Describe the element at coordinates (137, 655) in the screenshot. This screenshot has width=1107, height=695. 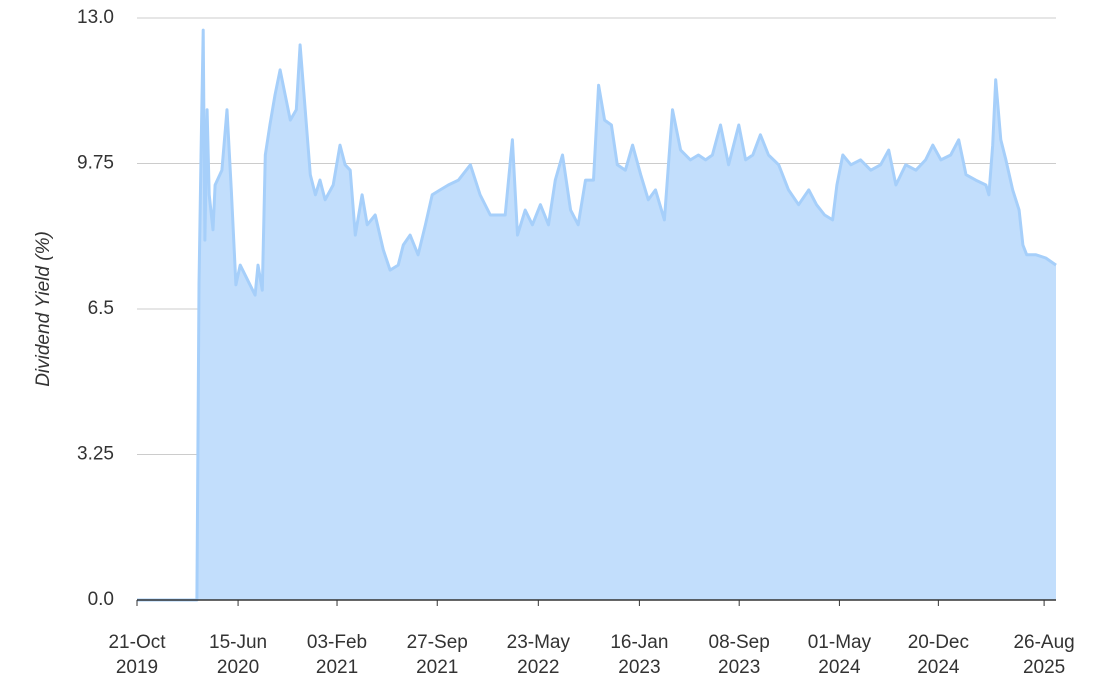
I see `x-tick-label: 21-Oct 2019` at that location.